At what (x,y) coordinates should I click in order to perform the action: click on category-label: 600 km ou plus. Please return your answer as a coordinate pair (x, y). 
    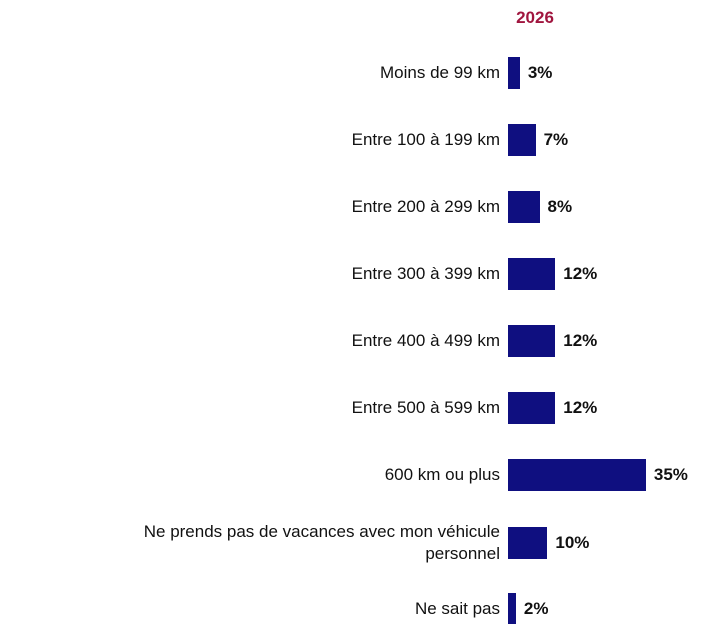
    Looking at the image, I should click on (442, 474).